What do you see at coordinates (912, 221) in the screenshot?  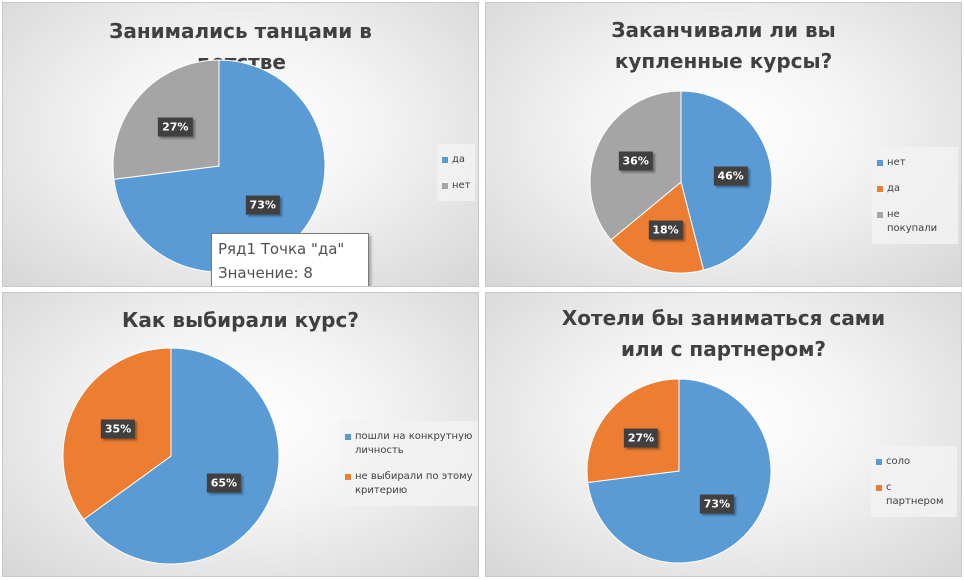 I see `legend-label: не покупали` at bounding box center [912, 221].